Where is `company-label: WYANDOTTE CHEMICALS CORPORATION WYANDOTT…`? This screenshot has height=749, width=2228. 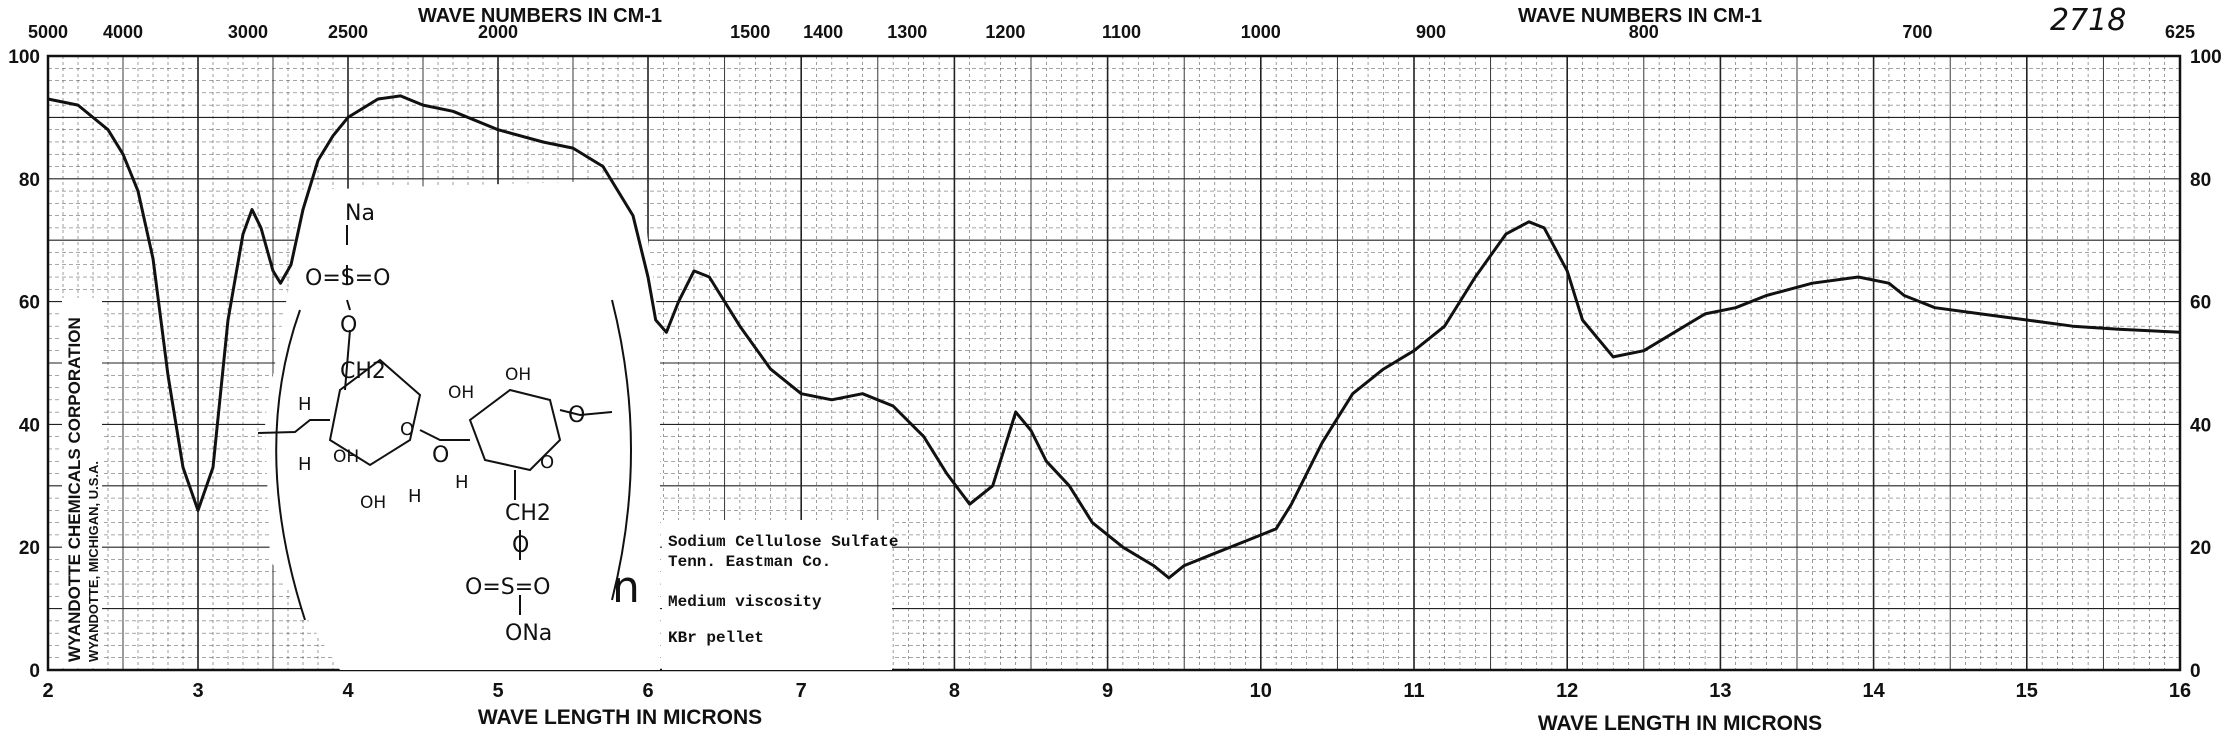
company-label: WYANDOTTE CHEMICALS CORPORATION WYANDOTT… is located at coordinates (82, 483).